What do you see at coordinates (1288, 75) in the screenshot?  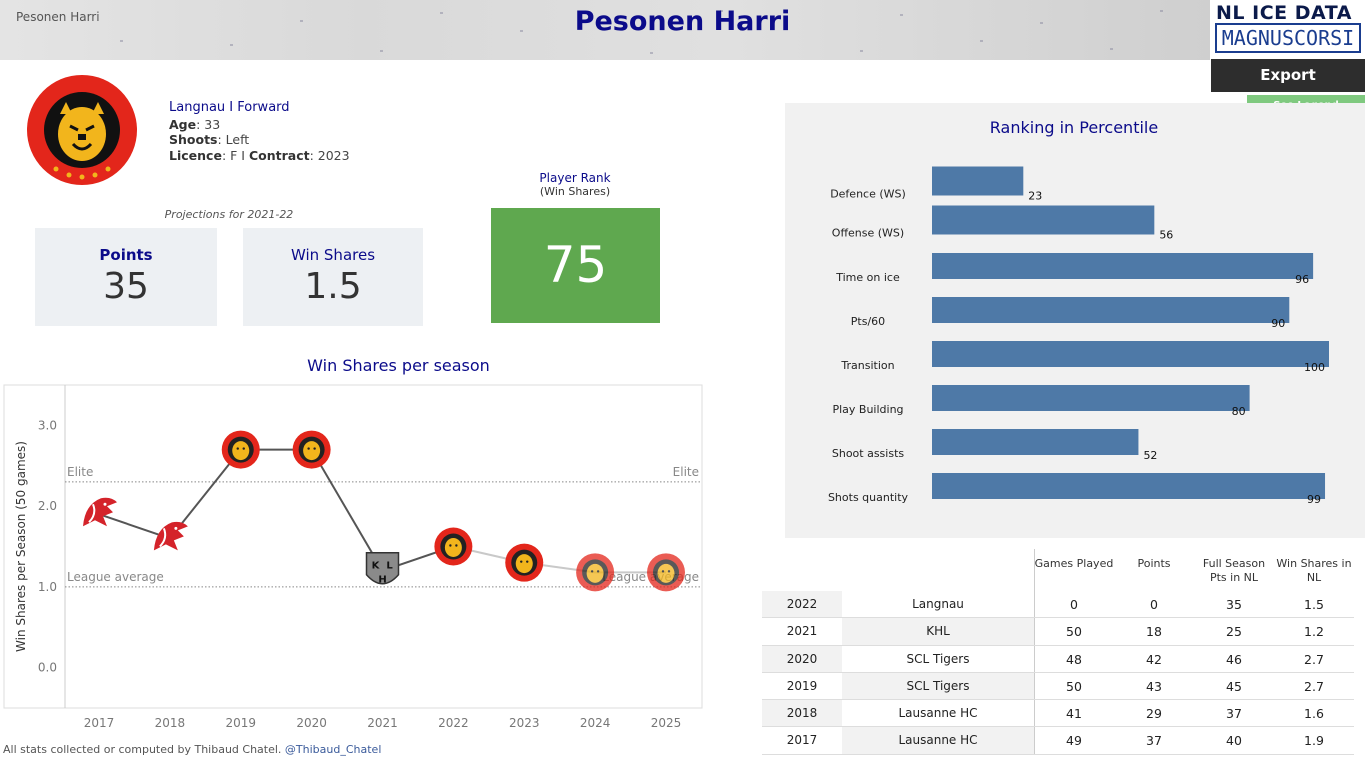 I see `export-button: Export` at bounding box center [1288, 75].